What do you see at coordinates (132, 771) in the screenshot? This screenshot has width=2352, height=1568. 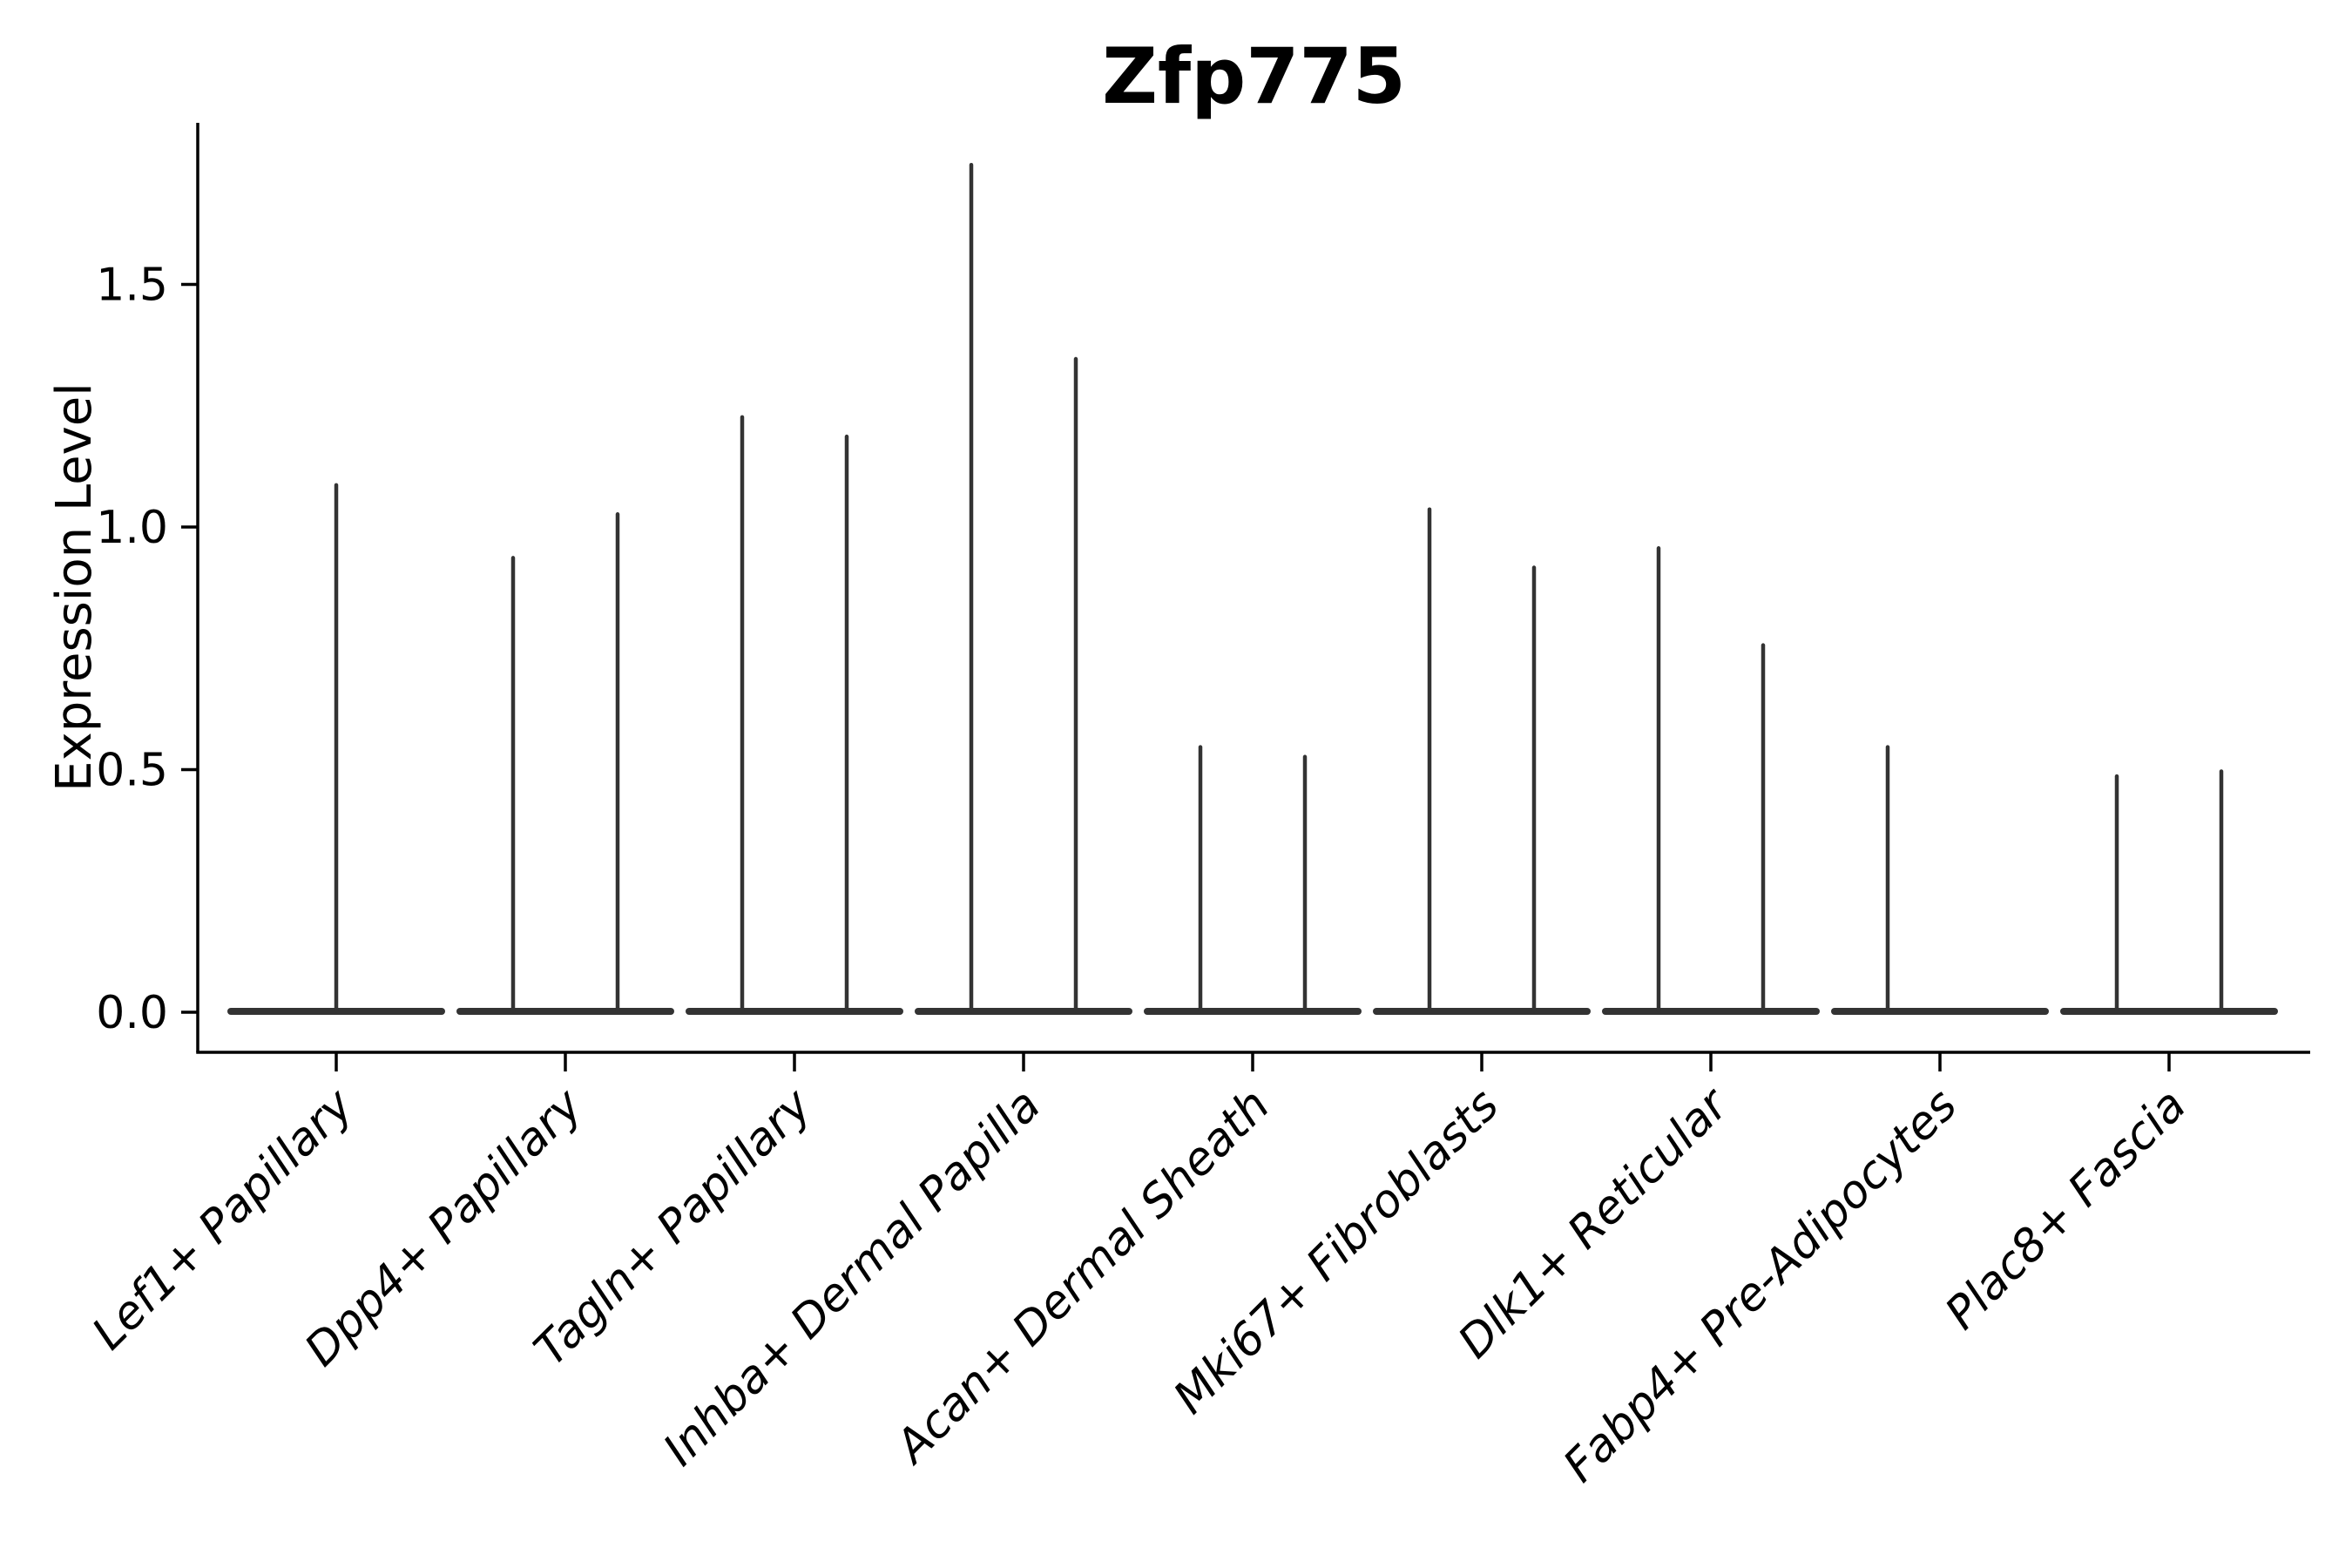 I see `y-tick-label: 0.5` at bounding box center [132, 771].